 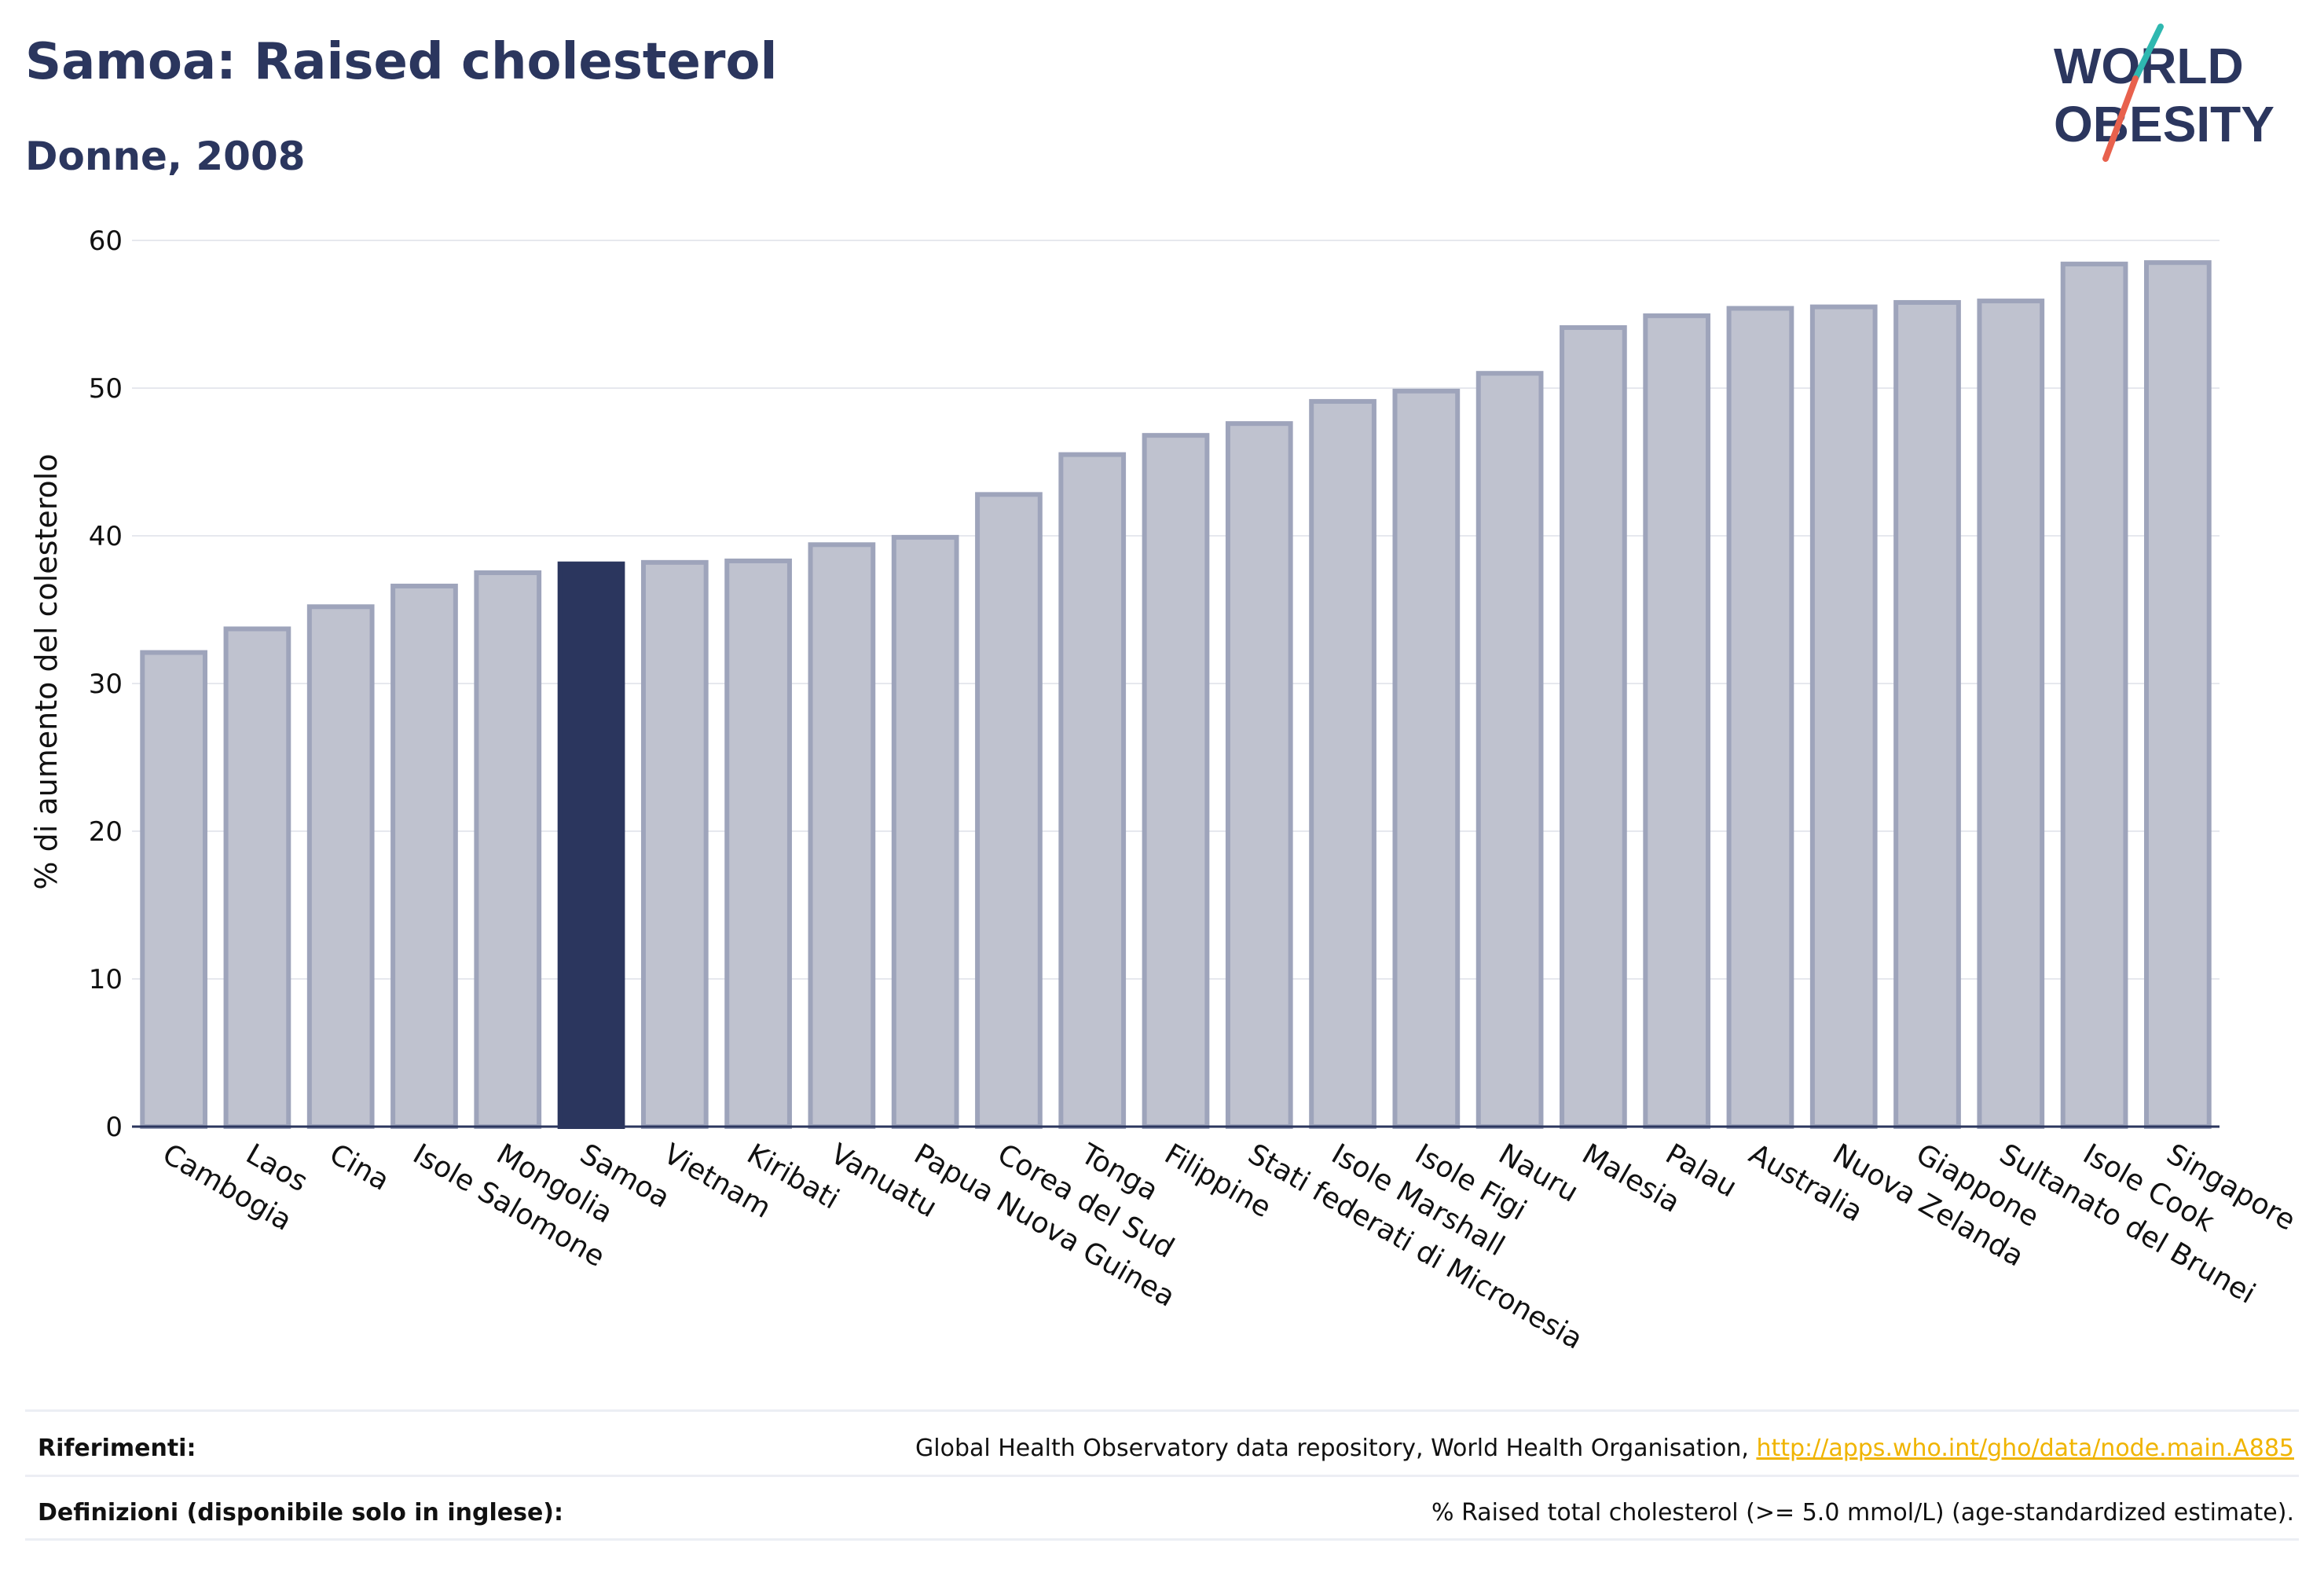 I want to click on bar-vanuatu, so click(x=842, y=835).